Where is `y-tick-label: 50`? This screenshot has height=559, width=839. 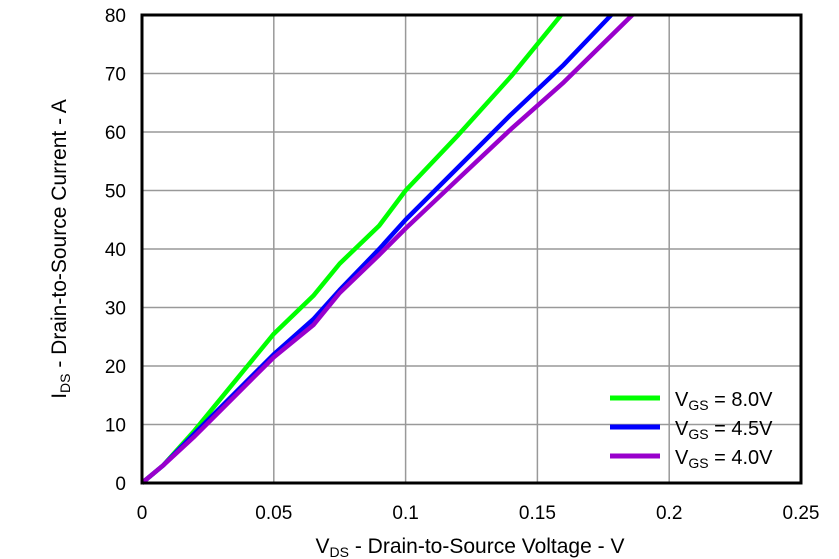
y-tick-label: 50 is located at coordinates (115, 192).